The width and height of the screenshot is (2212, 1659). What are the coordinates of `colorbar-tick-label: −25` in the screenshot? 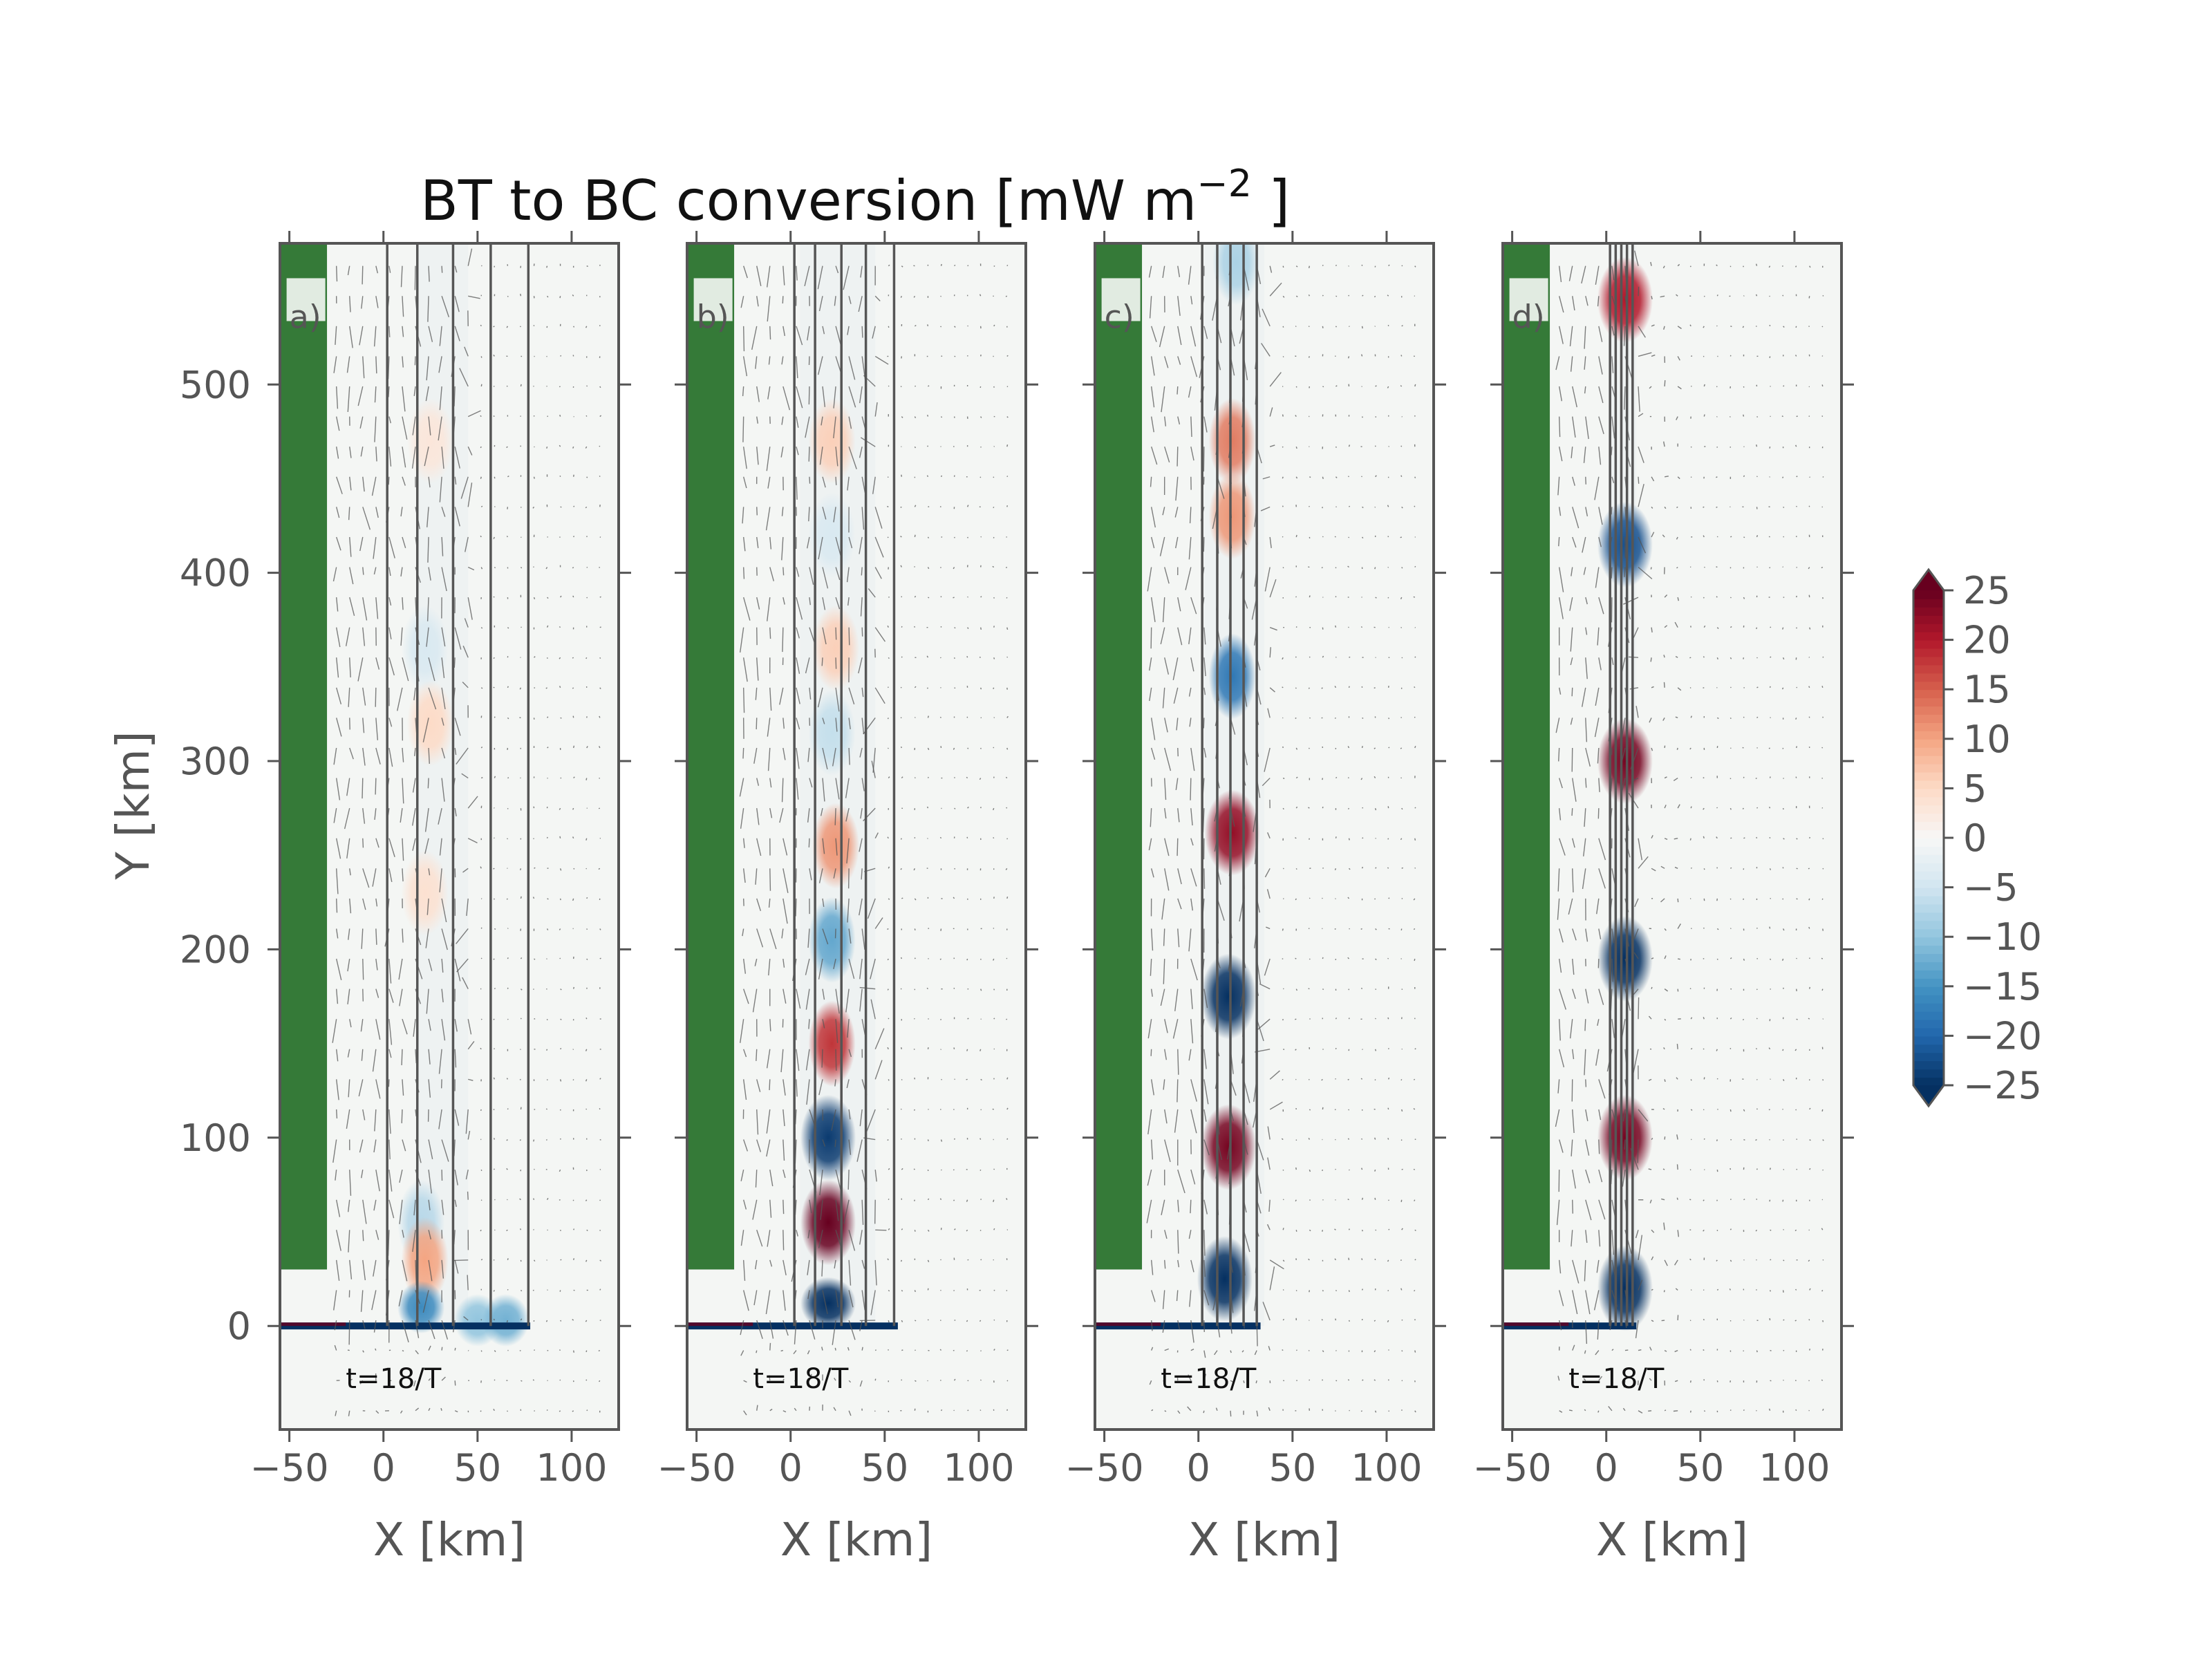 It's located at (2003, 1085).